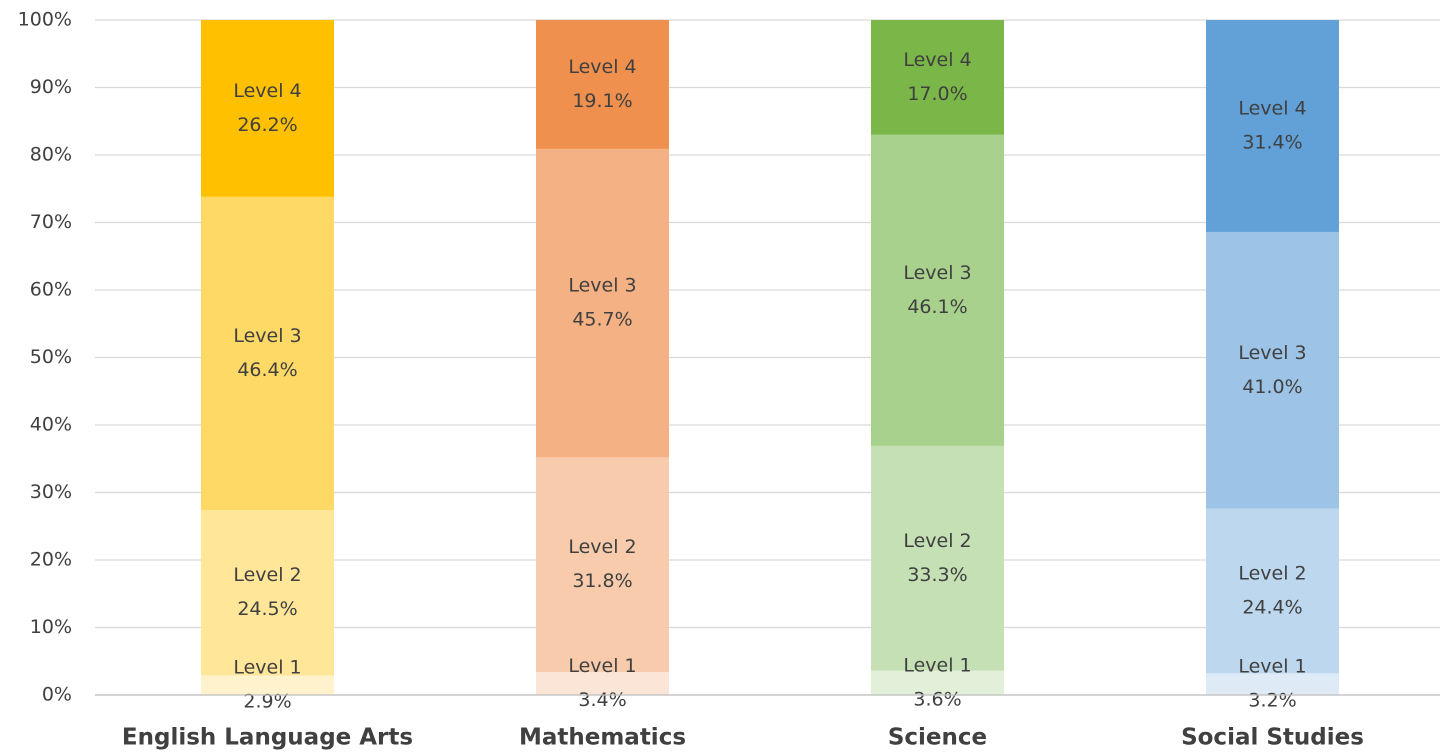  Describe the element at coordinates (45, 20) in the screenshot. I see `y-tick-label: 100%` at that location.